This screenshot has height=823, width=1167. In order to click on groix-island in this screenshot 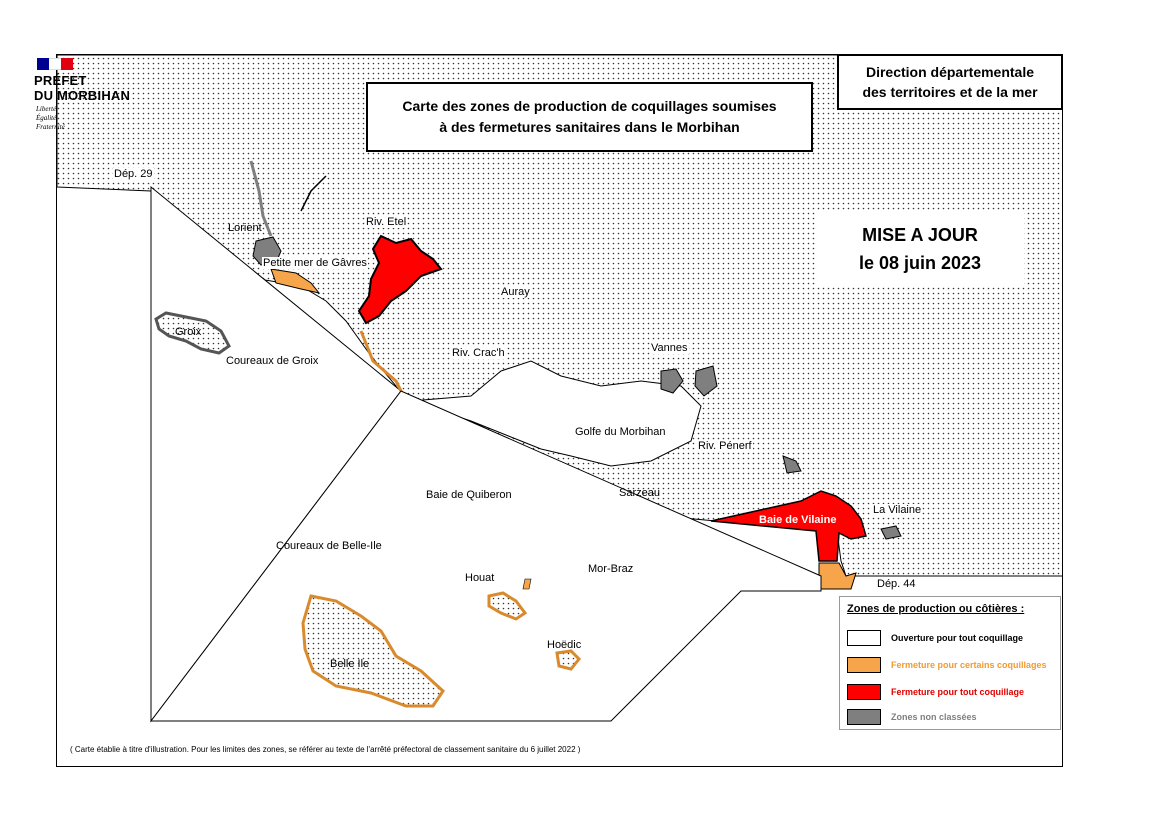, I will do `click(192, 333)`.